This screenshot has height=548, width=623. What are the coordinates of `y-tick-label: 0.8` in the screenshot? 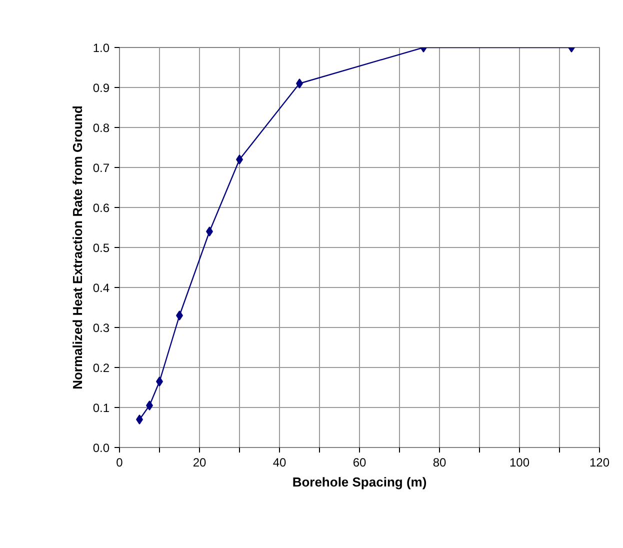 It's located at (101, 128).